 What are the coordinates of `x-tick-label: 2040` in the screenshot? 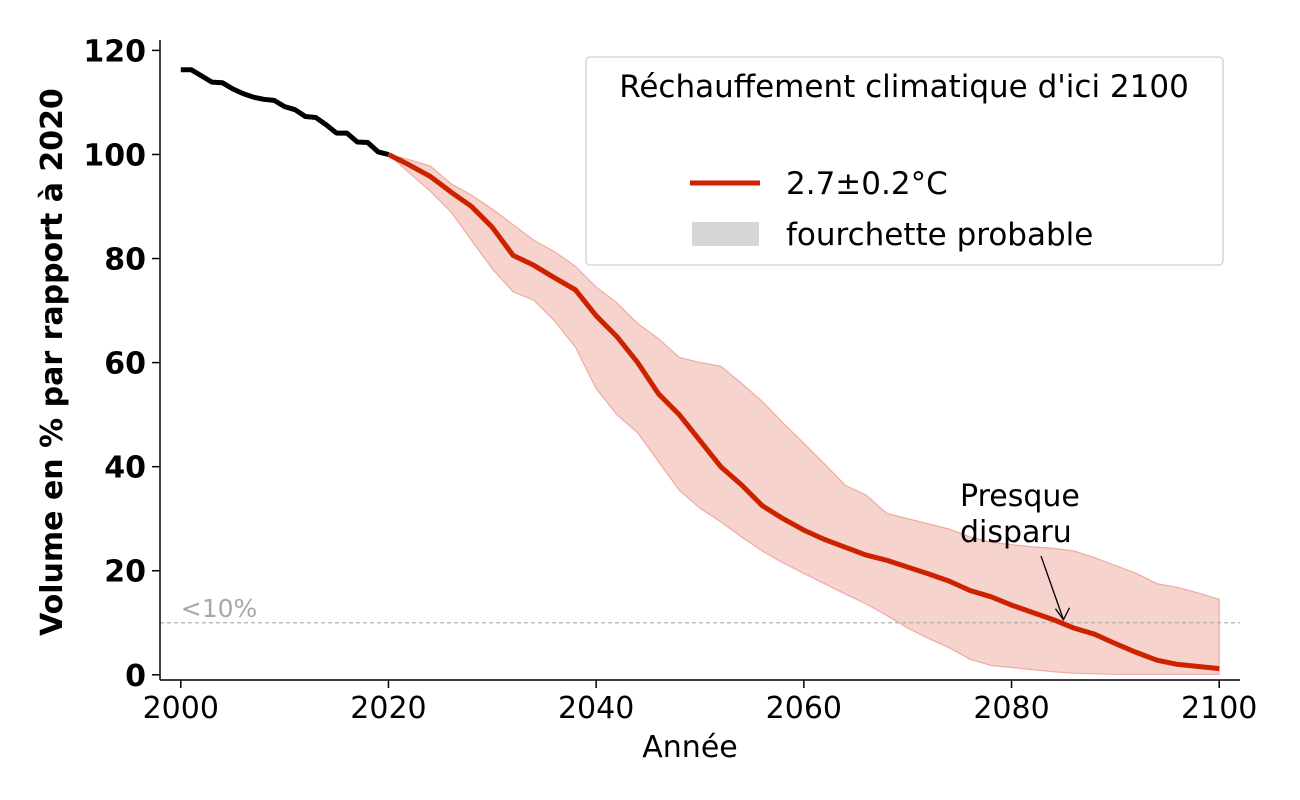 It's located at (596, 708).